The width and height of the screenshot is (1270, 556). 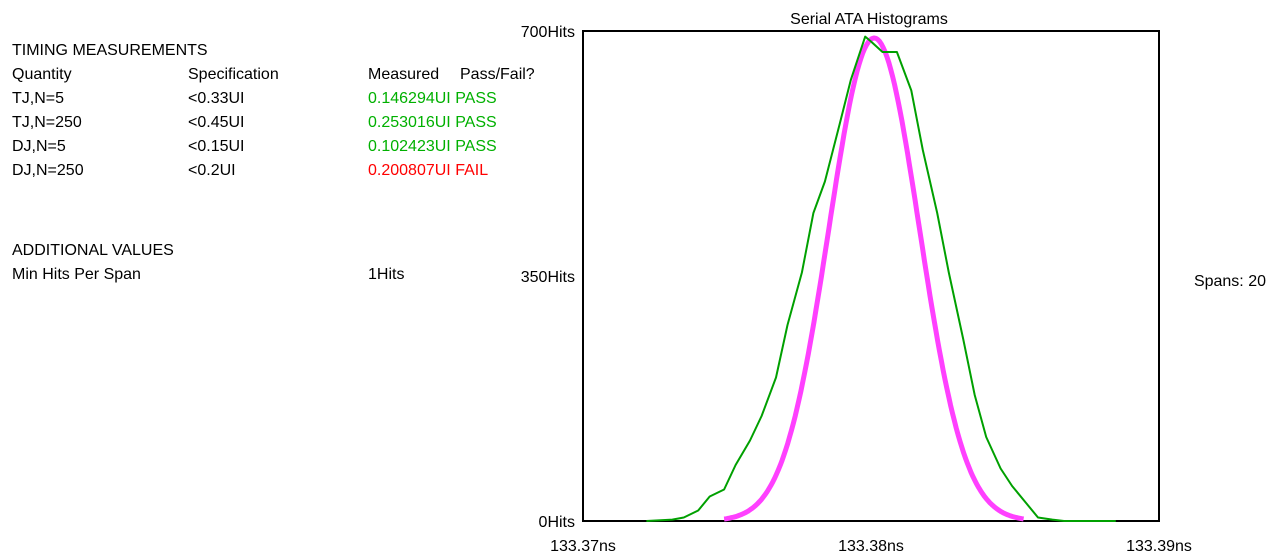 I want to click on measured-header: Measured, so click(x=404, y=74).